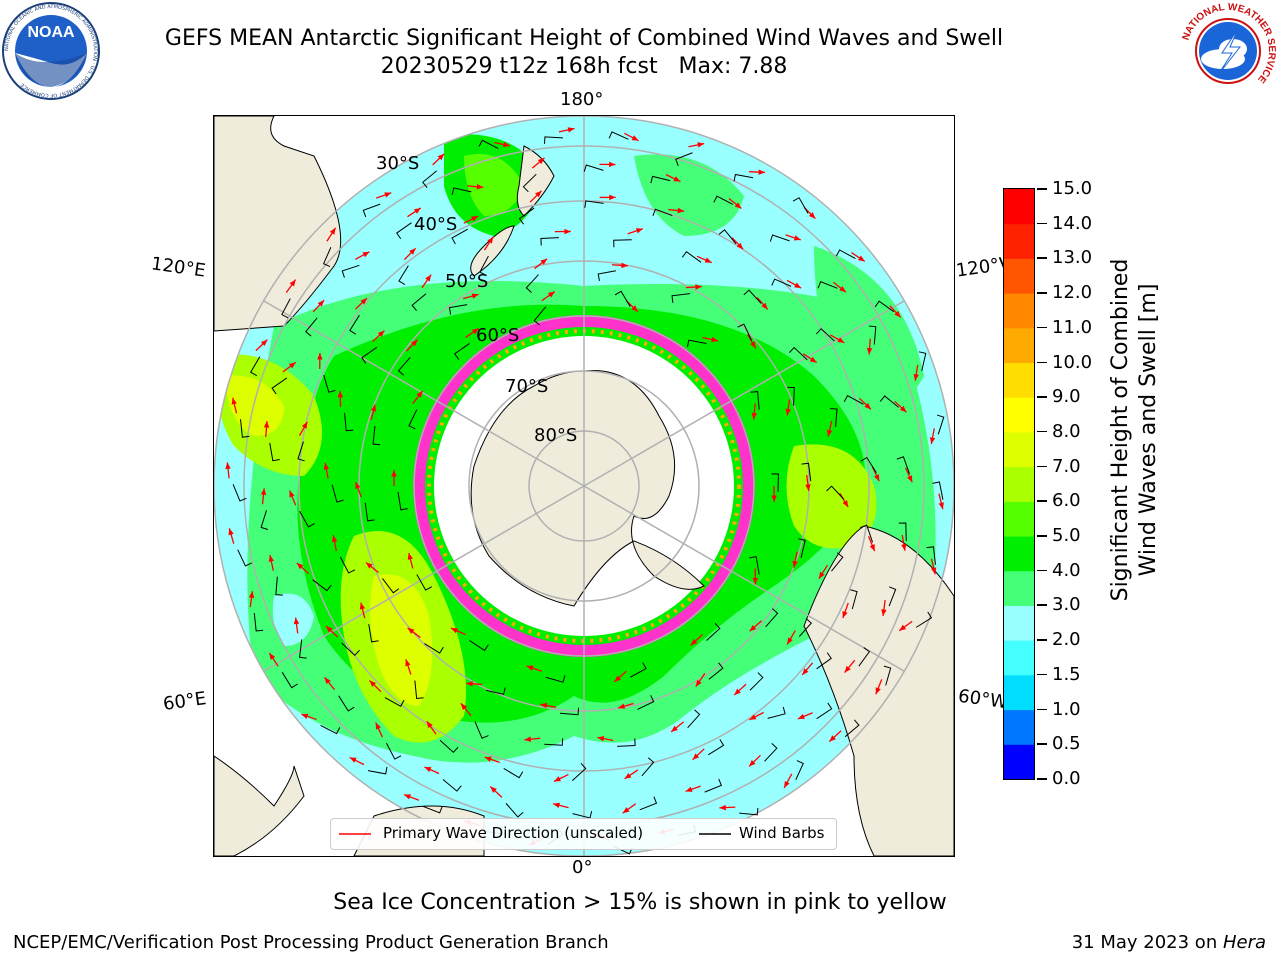 The width and height of the screenshot is (1280, 960). Describe the element at coordinates (184, 701) in the screenshot. I see `lon-label-60e: 60°E` at that location.